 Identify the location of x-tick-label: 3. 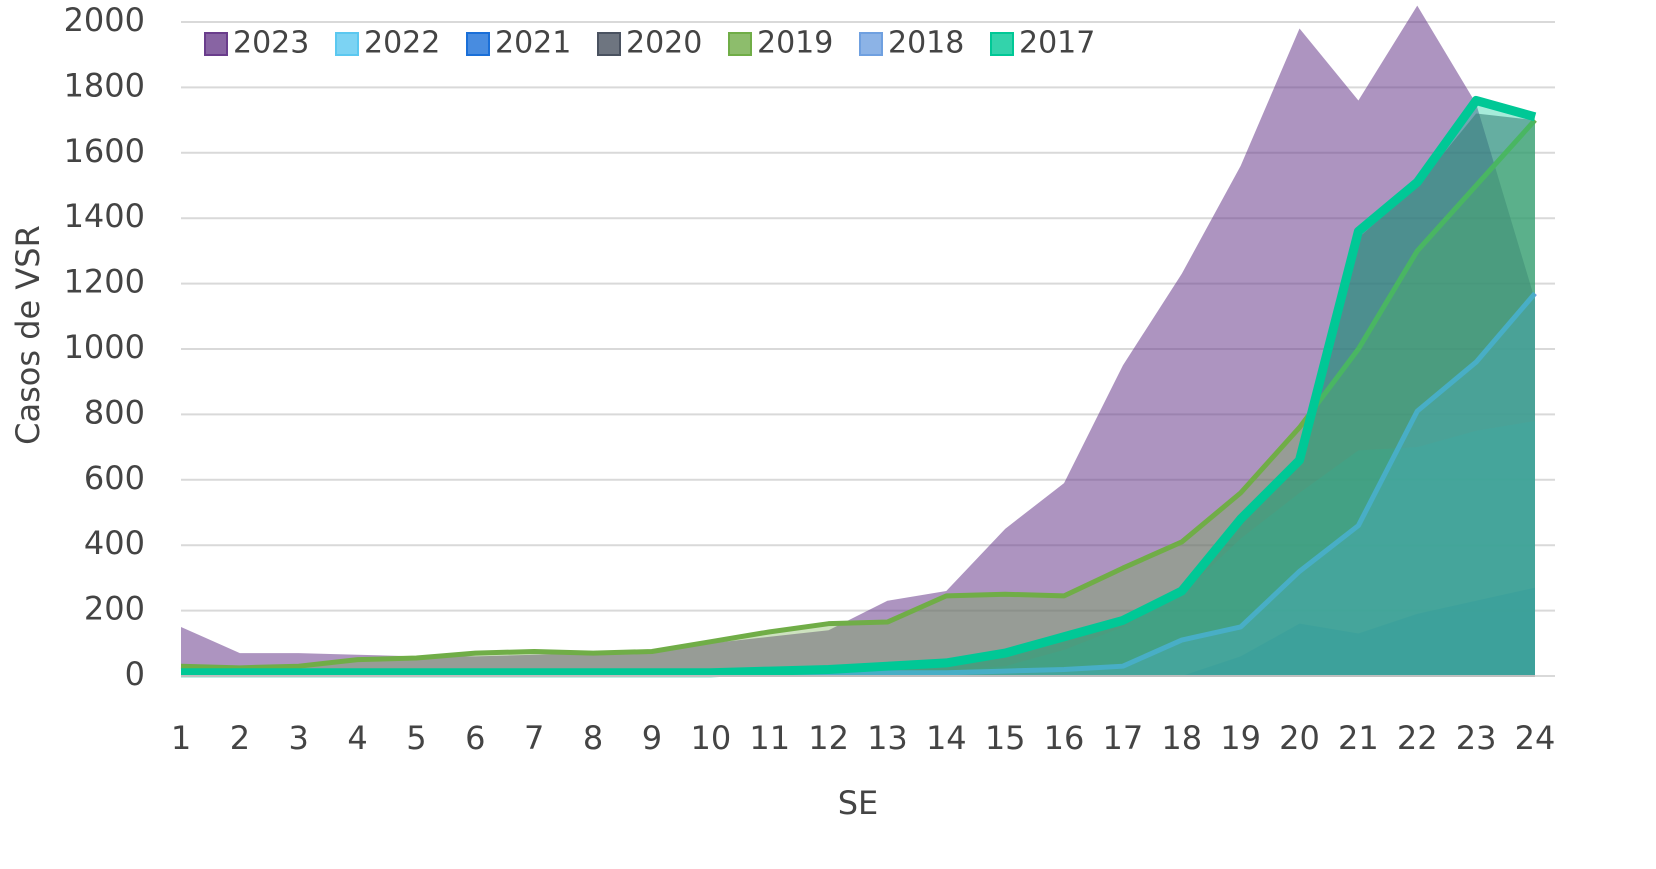
(299, 738).